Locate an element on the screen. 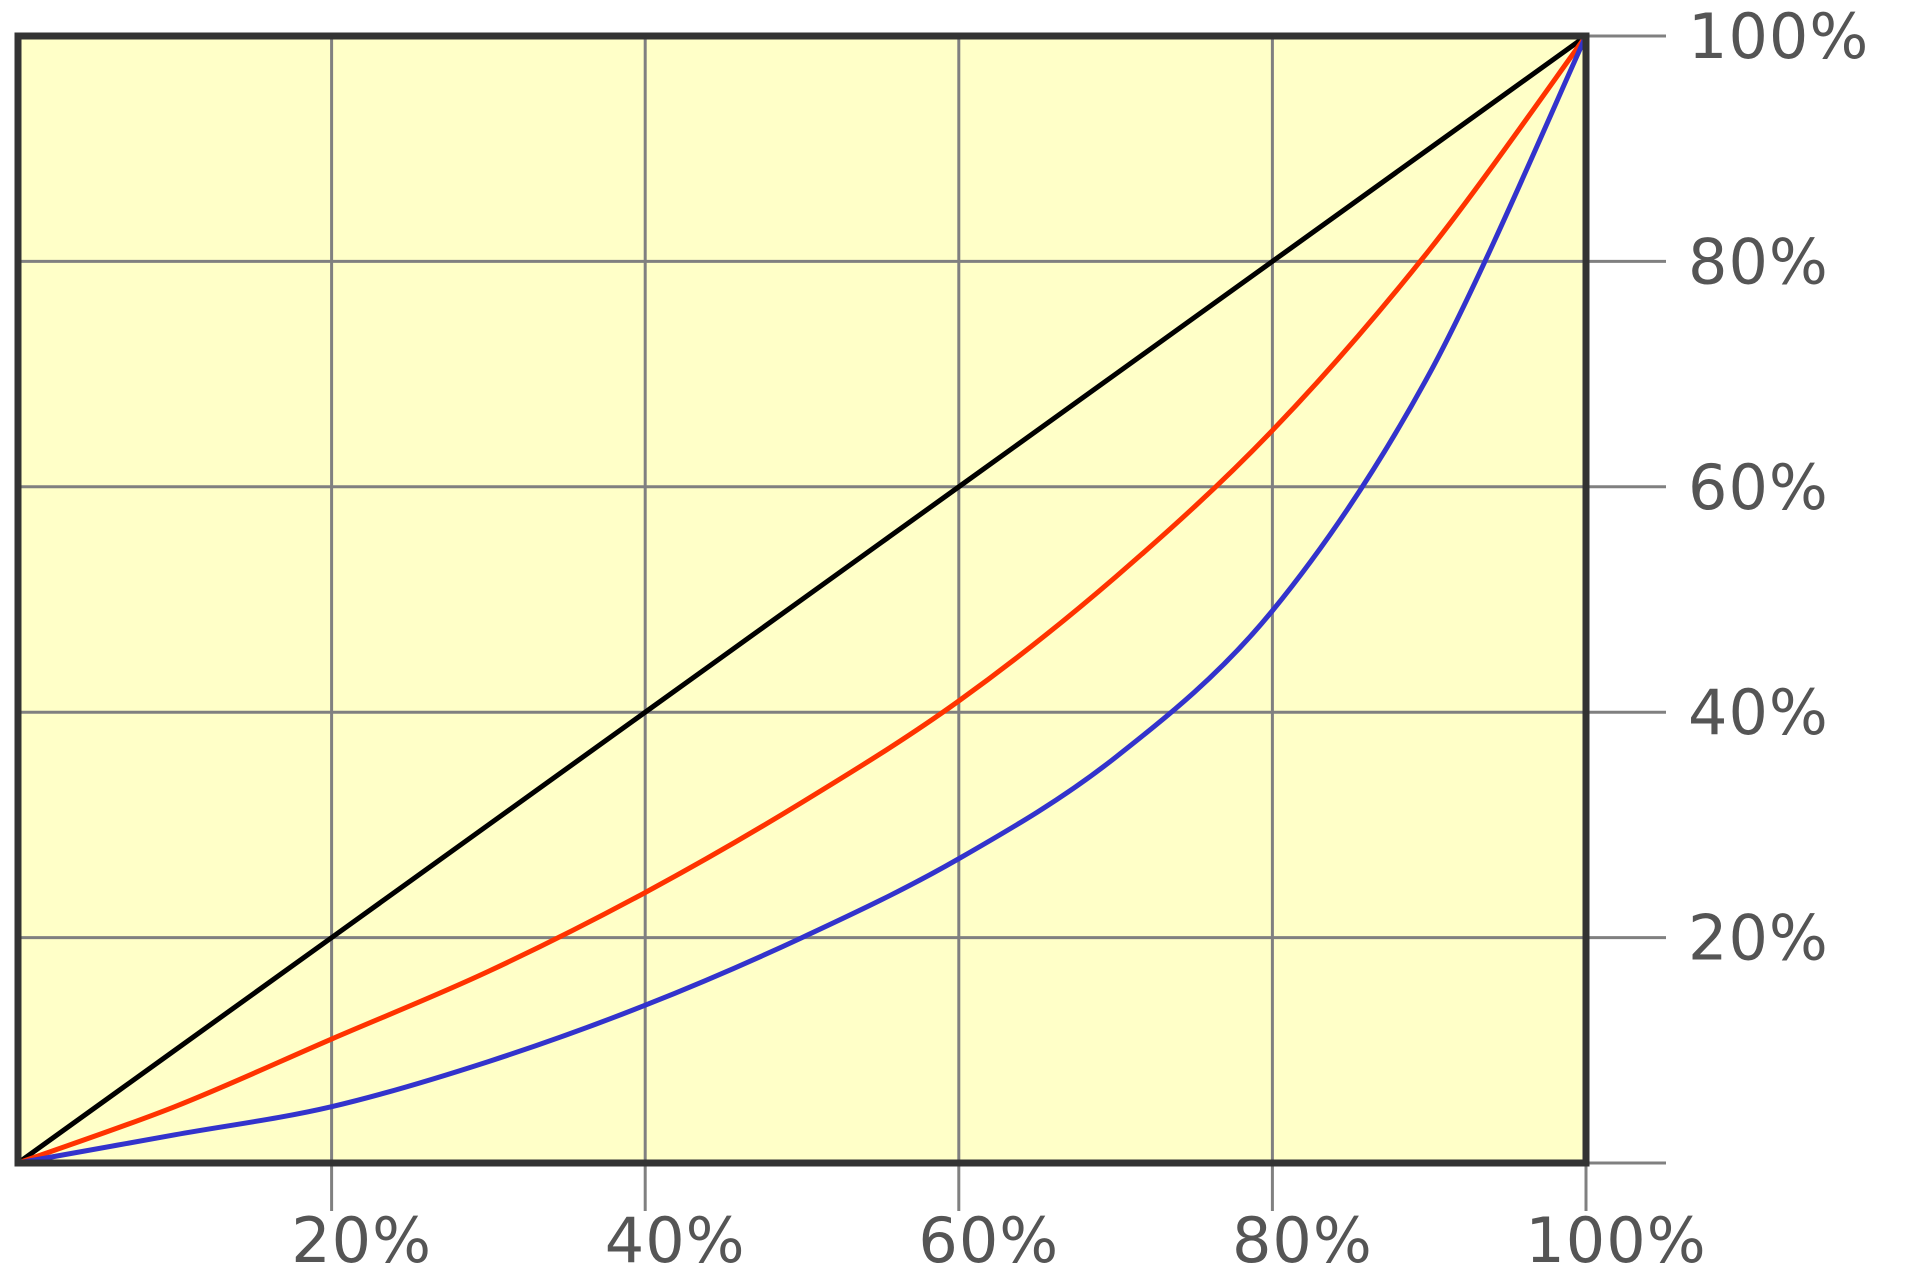 The image size is (1909, 1272). x-tick-label: 80% is located at coordinates (1302, 1238).